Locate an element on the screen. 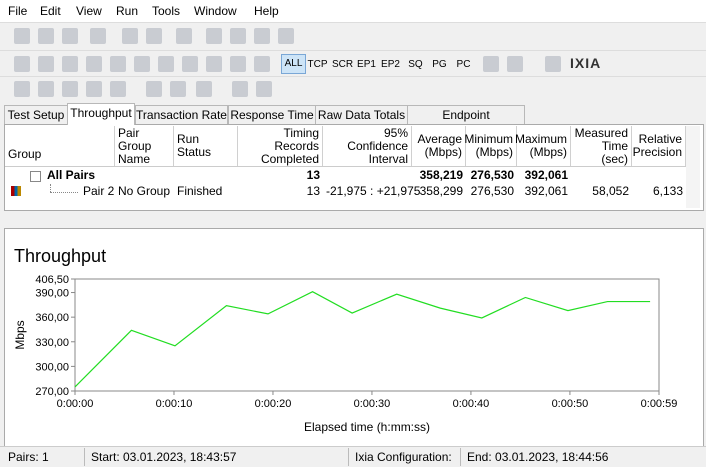  column-header: Timing Records Completed is located at coordinates (280, 146).